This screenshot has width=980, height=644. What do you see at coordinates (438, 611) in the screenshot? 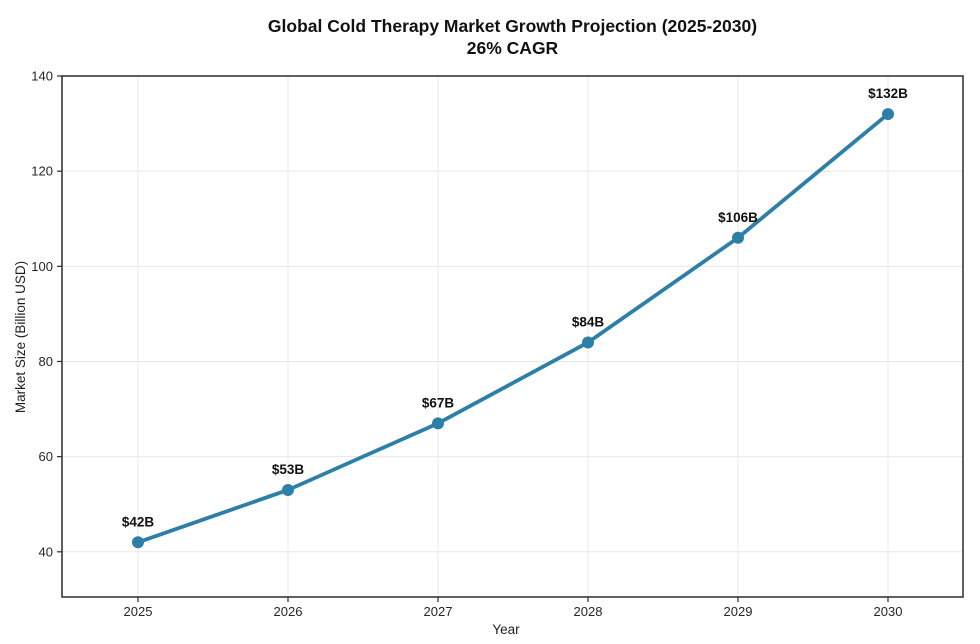
I see `x-tick-label: 2027` at bounding box center [438, 611].